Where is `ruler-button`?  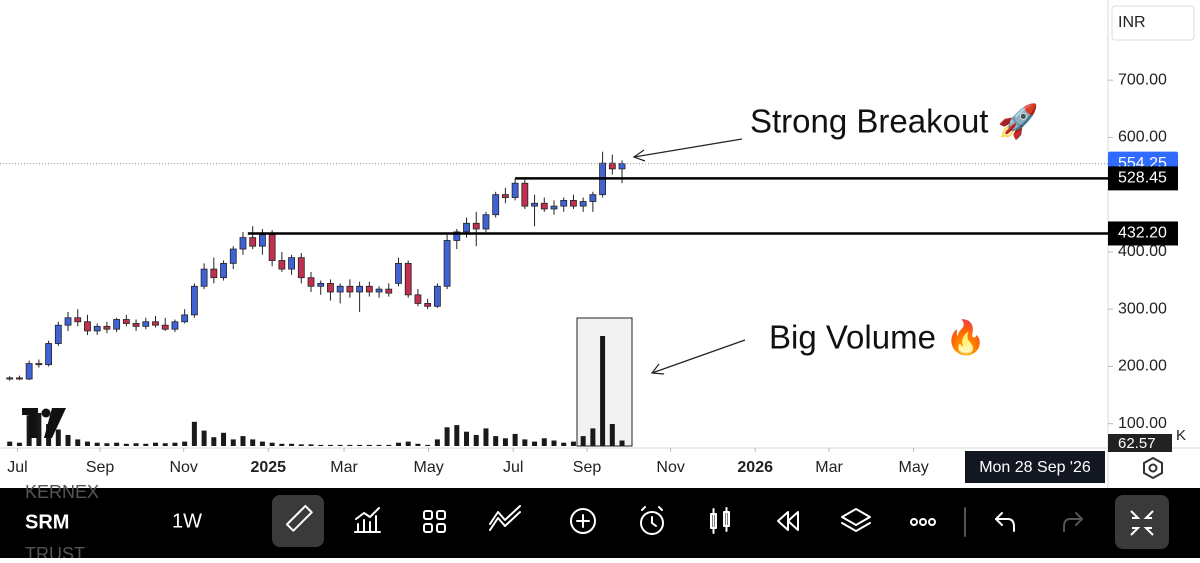 ruler-button is located at coordinates (299, 518).